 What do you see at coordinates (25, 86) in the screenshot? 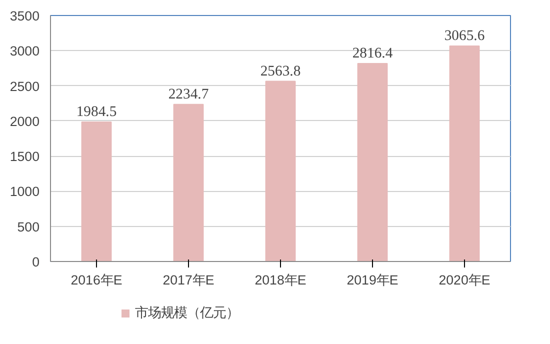
I see `y-tick-label: 2500` at bounding box center [25, 86].